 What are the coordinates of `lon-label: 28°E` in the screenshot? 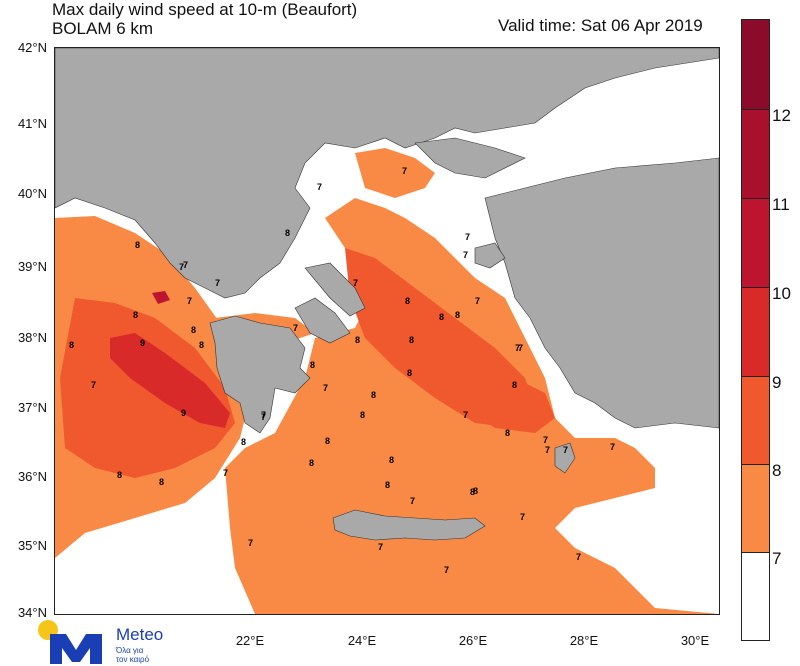 It's located at (584, 640).